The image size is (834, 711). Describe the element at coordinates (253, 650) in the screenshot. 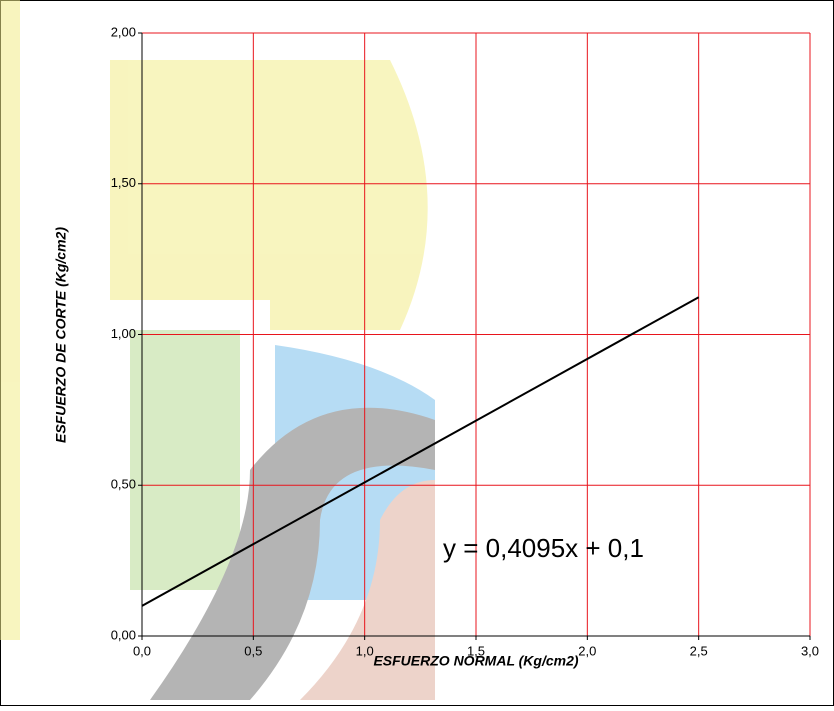

I see `x-tick-label: 0,5` at that location.